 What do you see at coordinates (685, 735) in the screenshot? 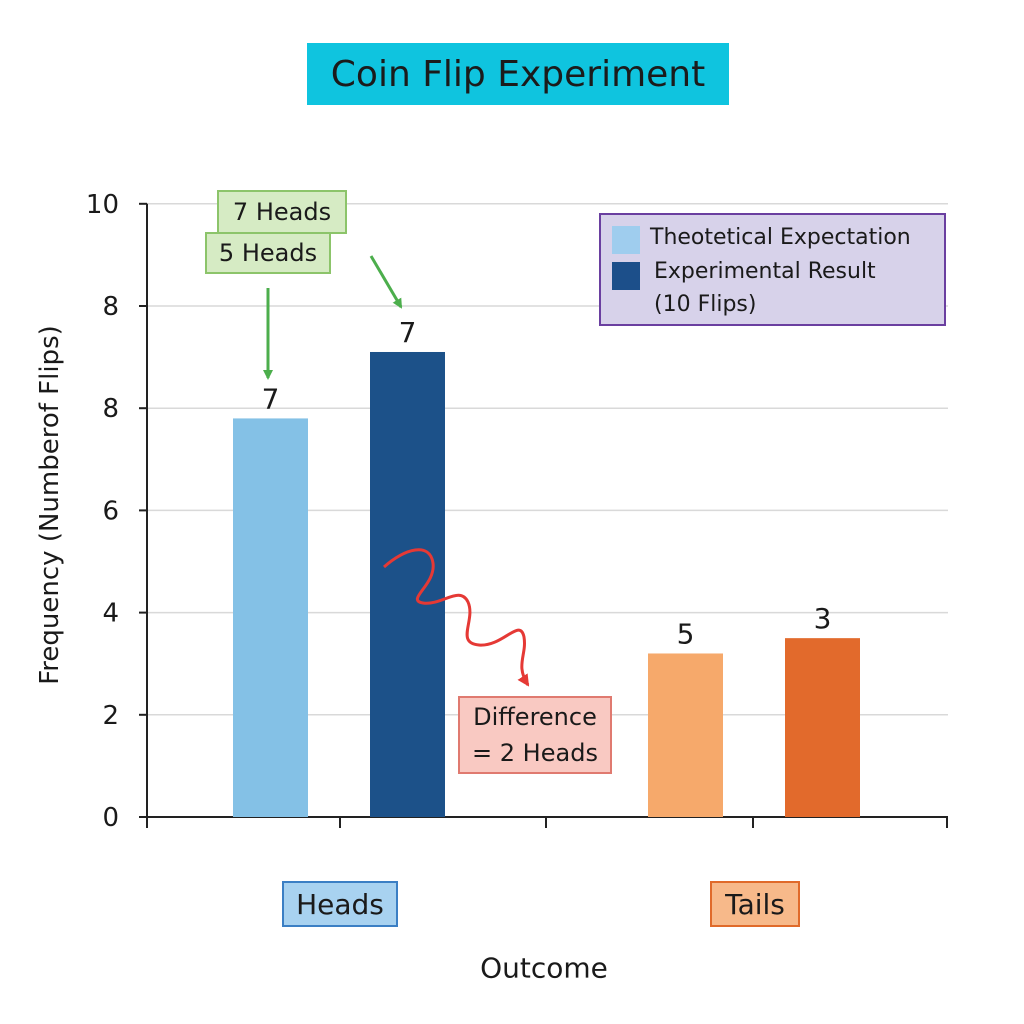
I see `bar-tails-theoretical` at bounding box center [685, 735].